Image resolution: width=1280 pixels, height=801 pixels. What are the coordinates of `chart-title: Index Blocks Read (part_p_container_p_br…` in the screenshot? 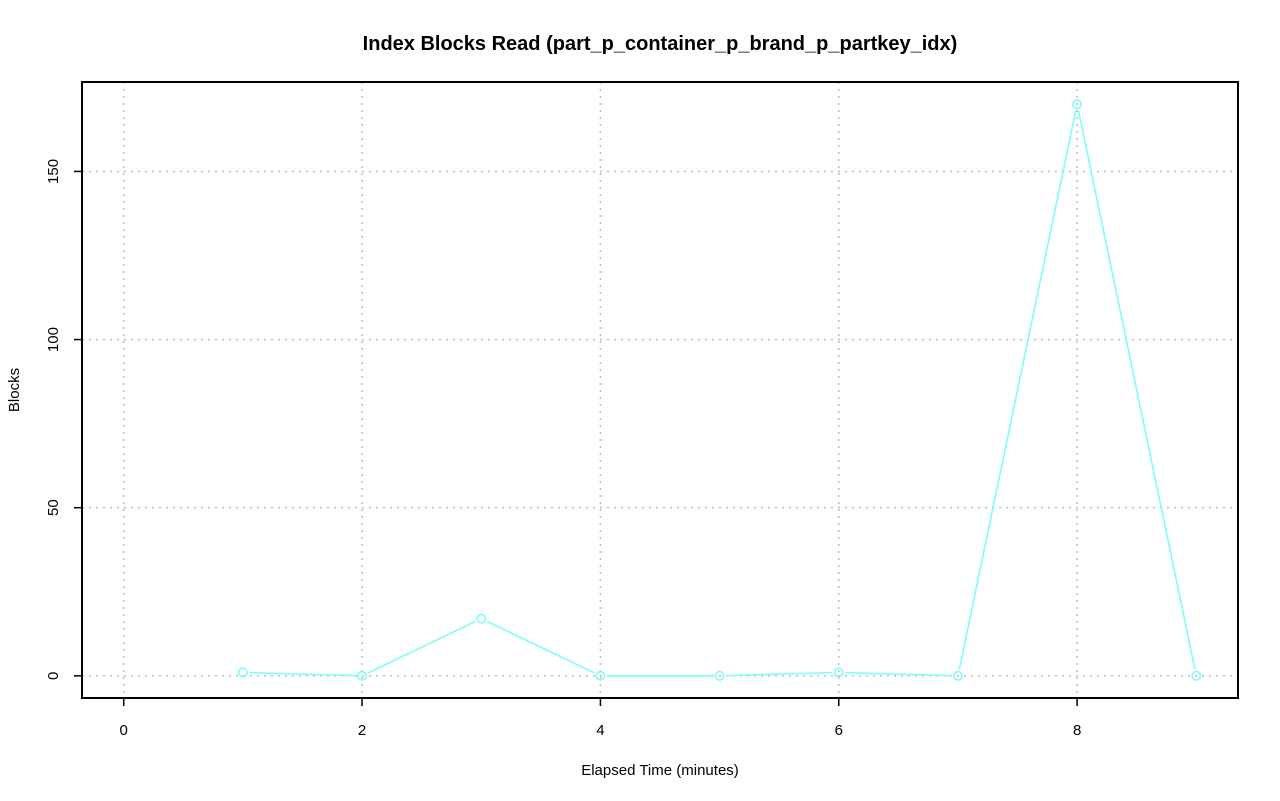 It's located at (660, 44).